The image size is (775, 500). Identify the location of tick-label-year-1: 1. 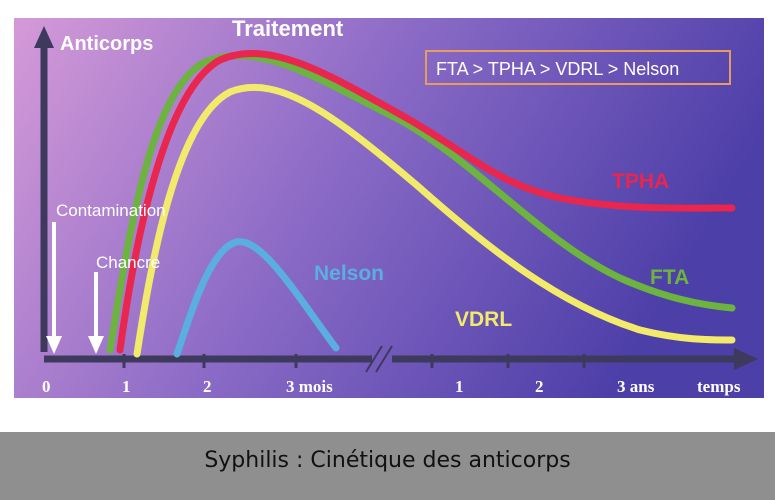
(459, 386).